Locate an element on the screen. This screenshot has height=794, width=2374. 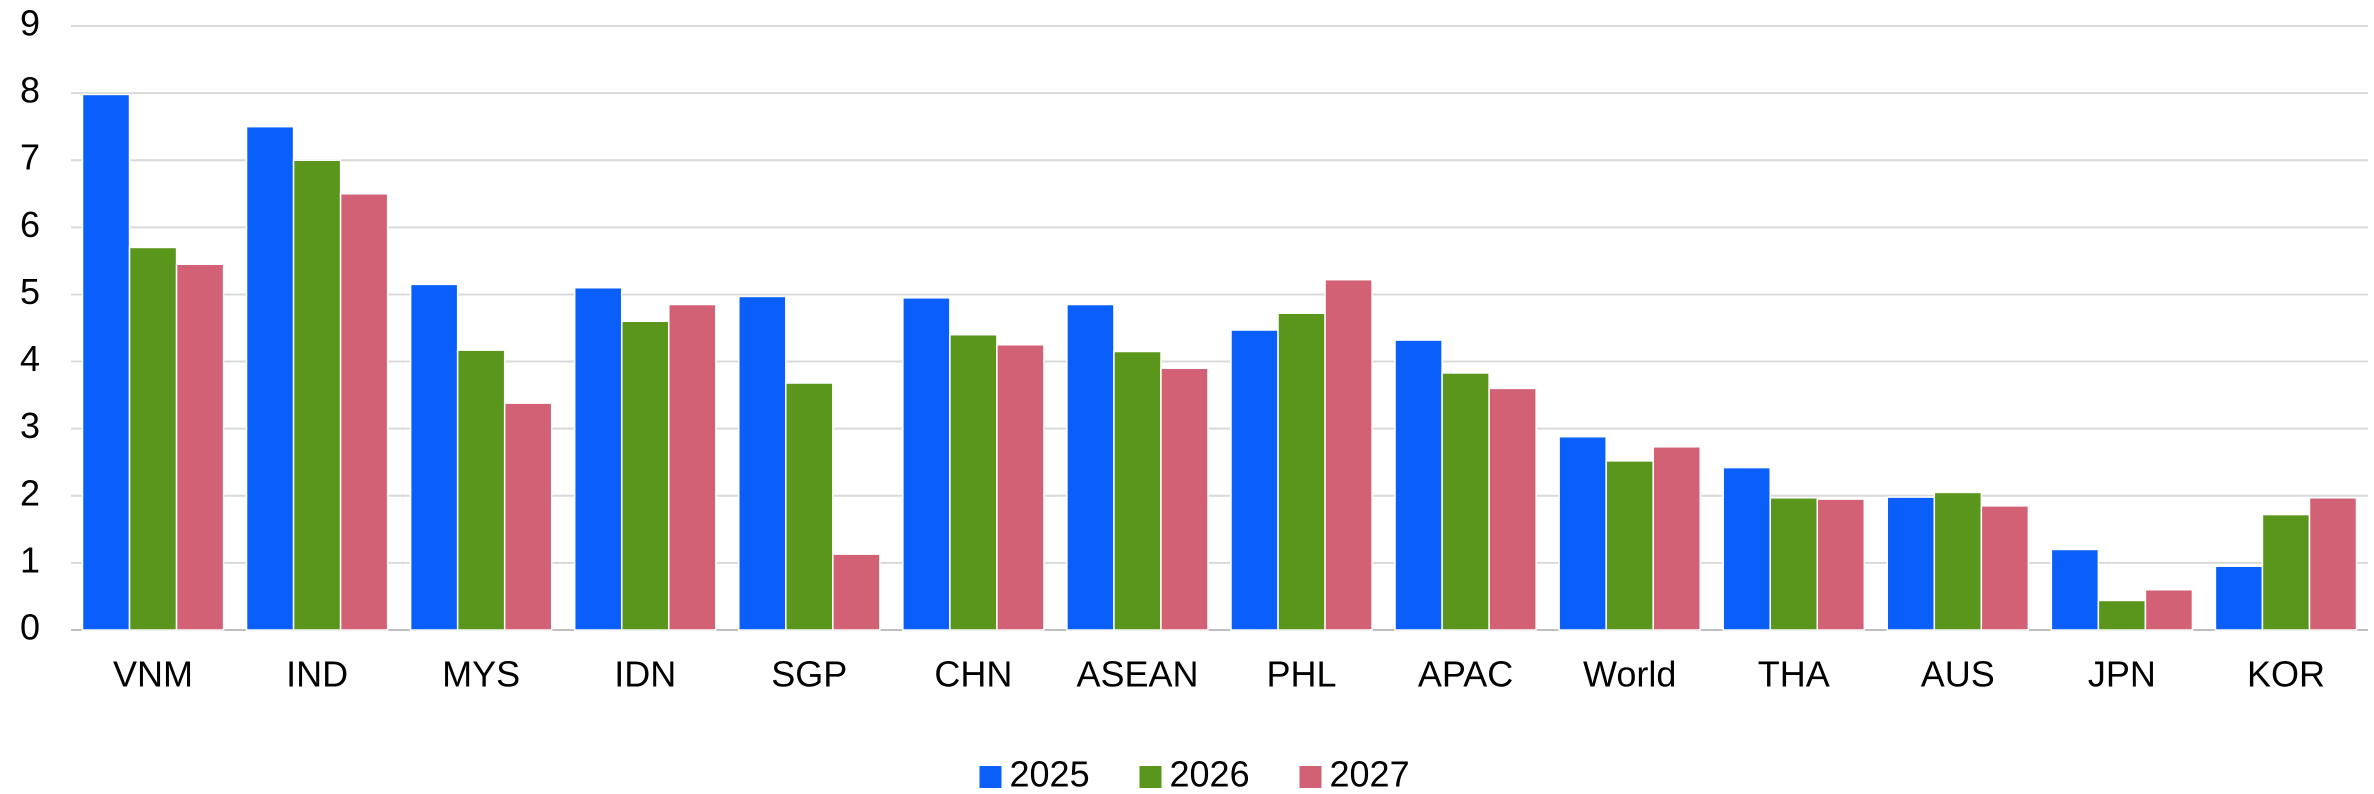
y-tick-label: 8 is located at coordinates (30, 90).